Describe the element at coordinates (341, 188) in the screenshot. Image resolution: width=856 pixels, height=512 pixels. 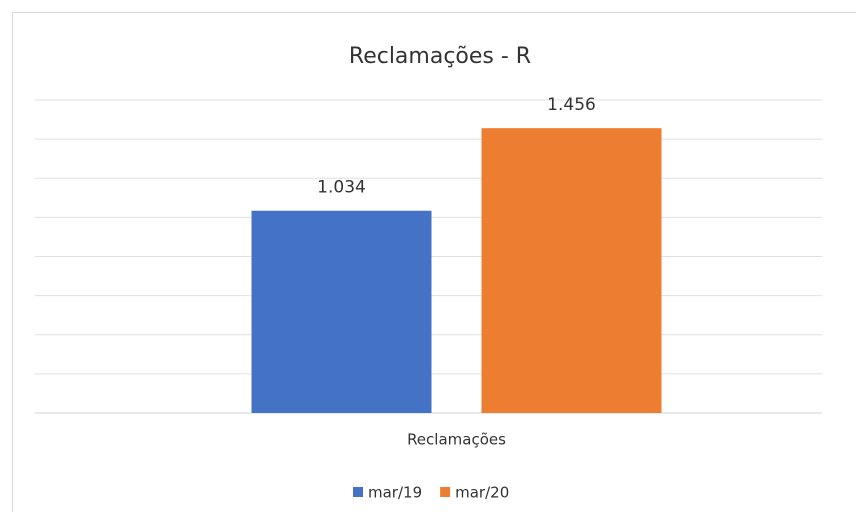
I see `value-label: 1.034` at that location.